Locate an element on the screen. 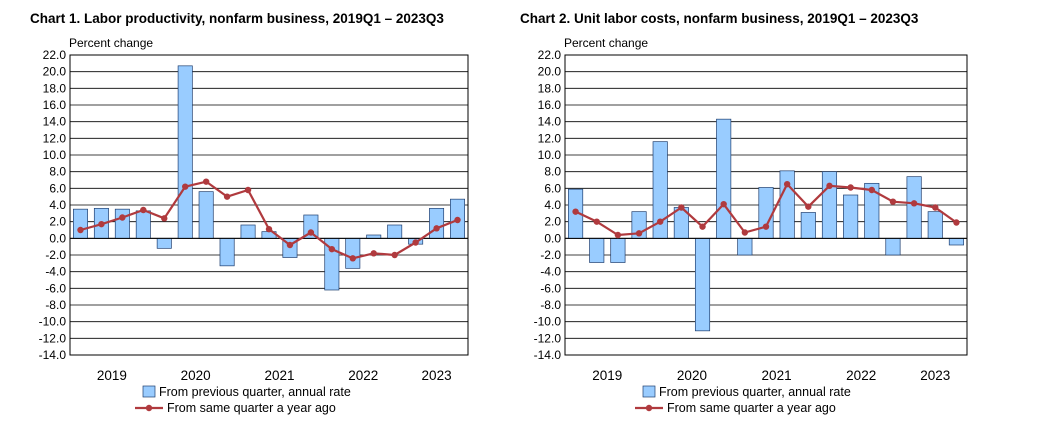 This screenshot has width=1040, height=433. y-tick-label: 6.0 is located at coordinates (57, 188).